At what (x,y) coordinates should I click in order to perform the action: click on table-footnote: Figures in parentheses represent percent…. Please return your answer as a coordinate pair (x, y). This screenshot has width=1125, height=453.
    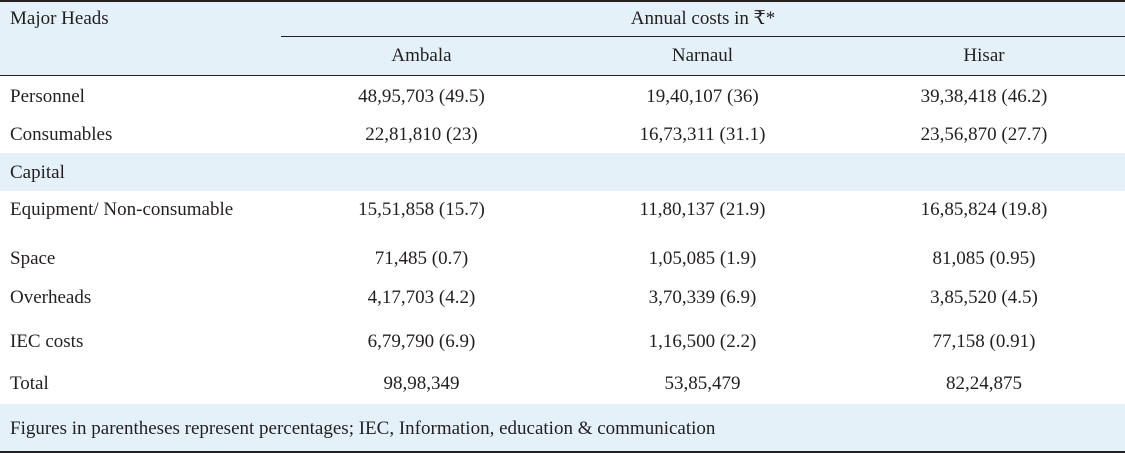
    Looking at the image, I should click on (363, 428).